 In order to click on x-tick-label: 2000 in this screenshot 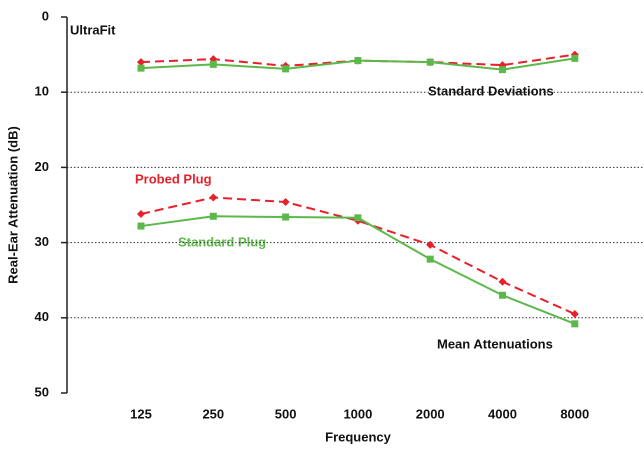, I will do `click(430, 413)`.